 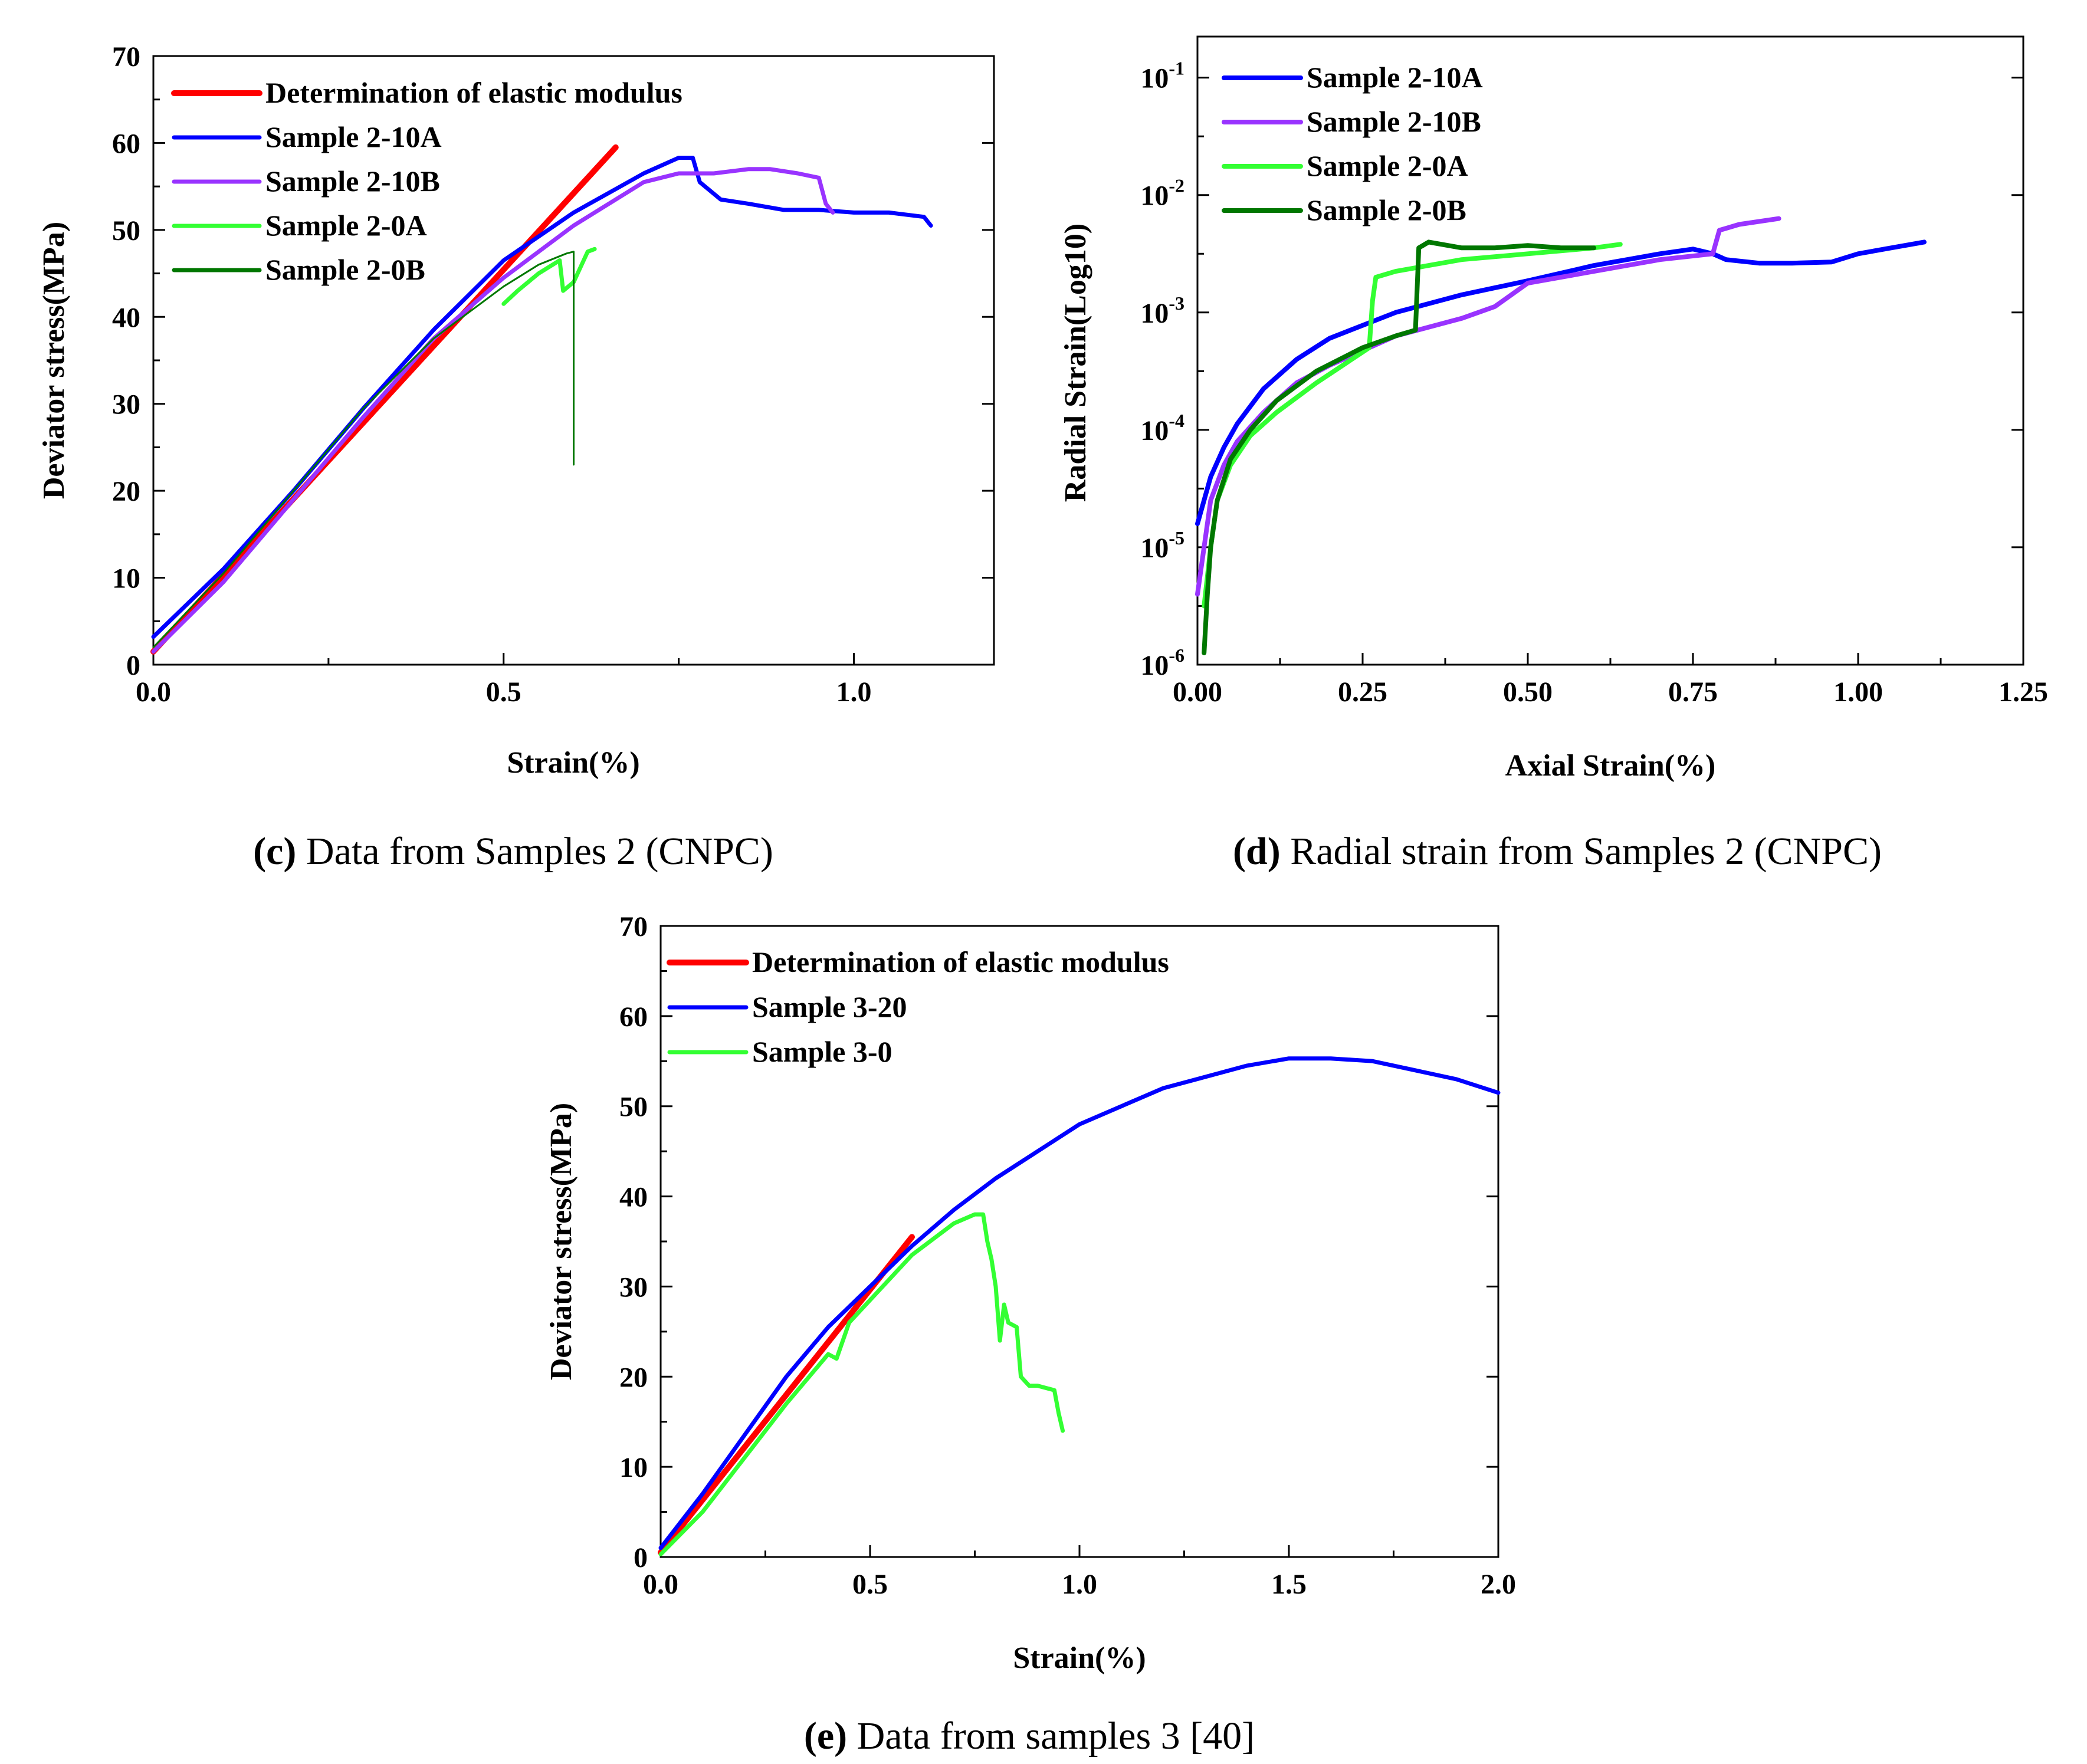 What do you see at coordinates (1162, 545) in the screenshot?
I see `y-tick-label: 10⁻⁵` at bounding box center [1162, 545].